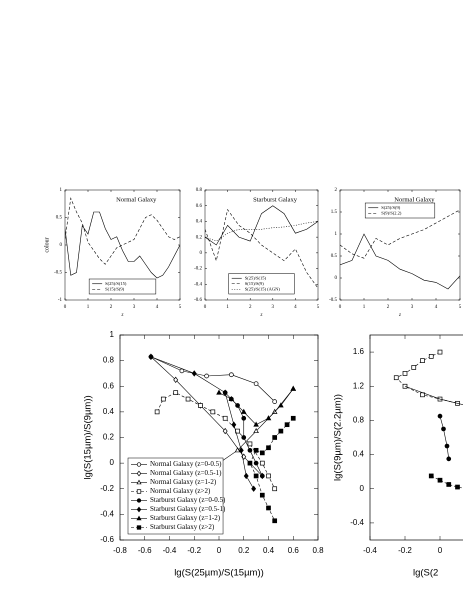  What do you see at coordinates (263, 288) in the screenshot?
I see `legend-label: S(25)/S(15) (AGN)` at bounding box center [263, 288].